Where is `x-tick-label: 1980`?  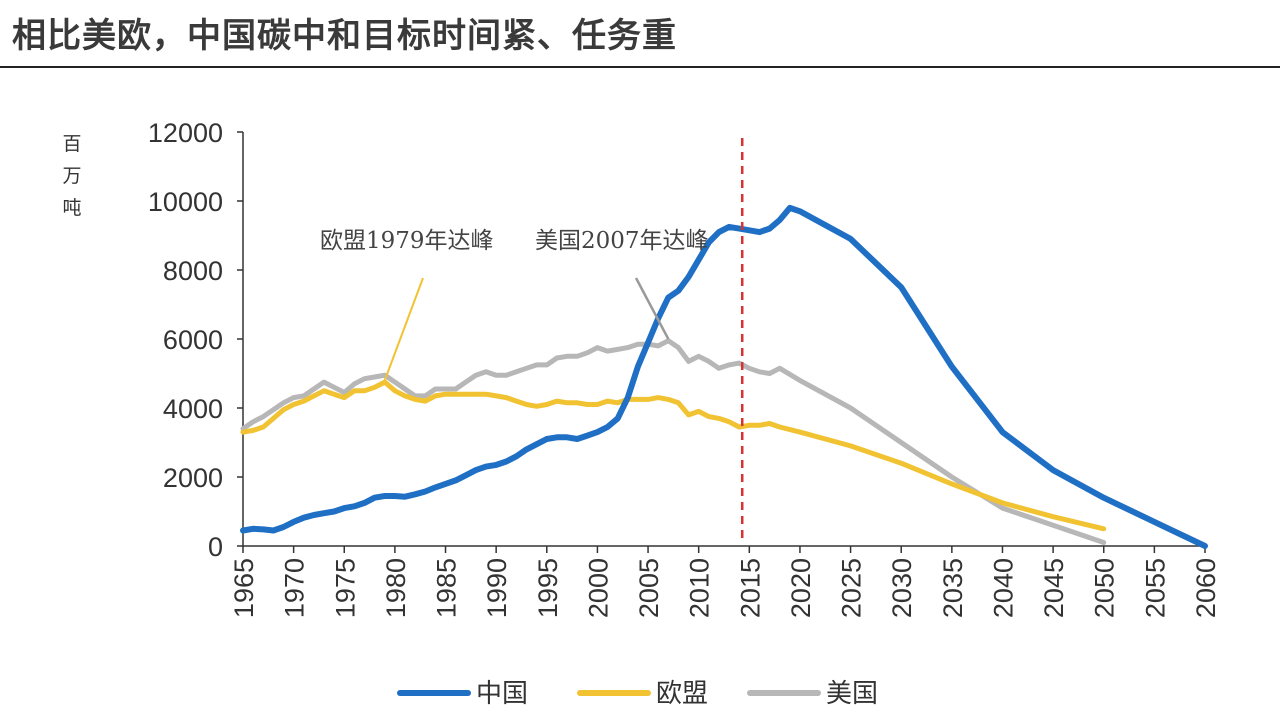 x-tick-label: 1980 is located at coordinates (396, 588).